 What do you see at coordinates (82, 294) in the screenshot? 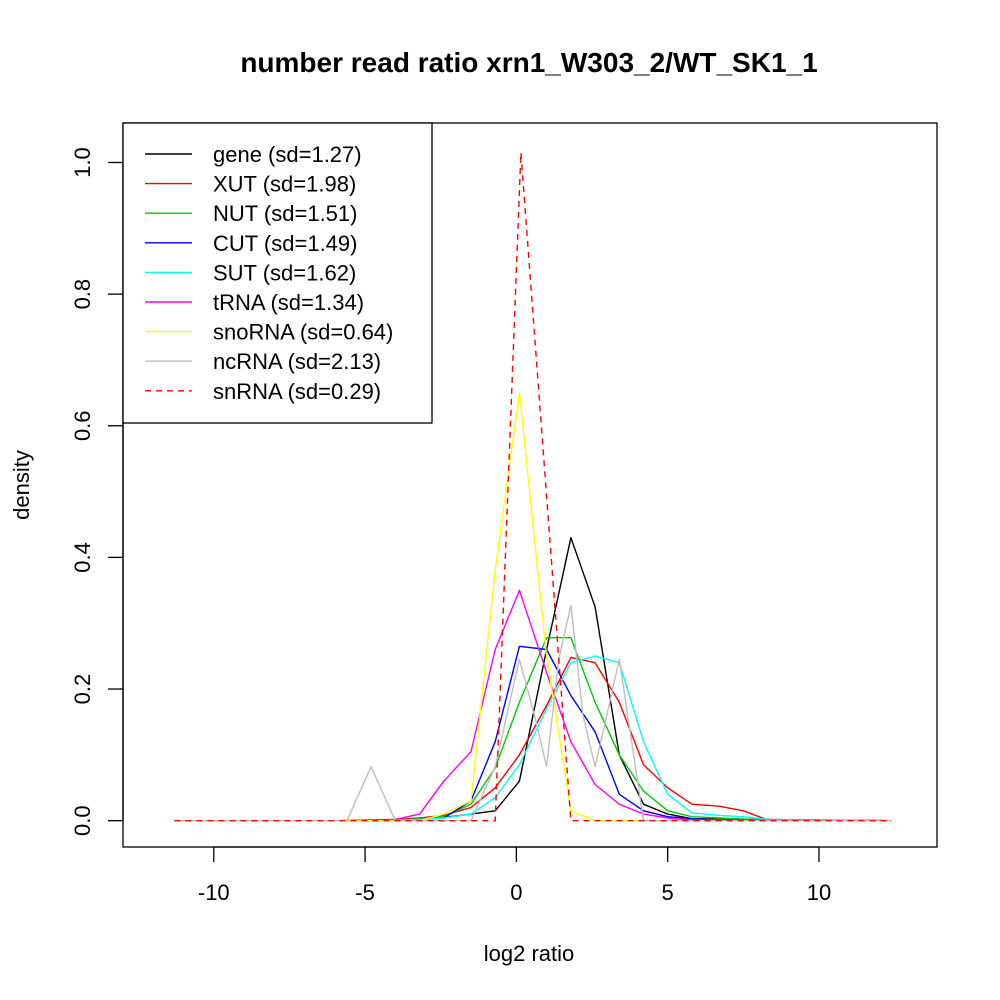
I see `y-tick-label: 0.8` at bounding box center [82, 294].